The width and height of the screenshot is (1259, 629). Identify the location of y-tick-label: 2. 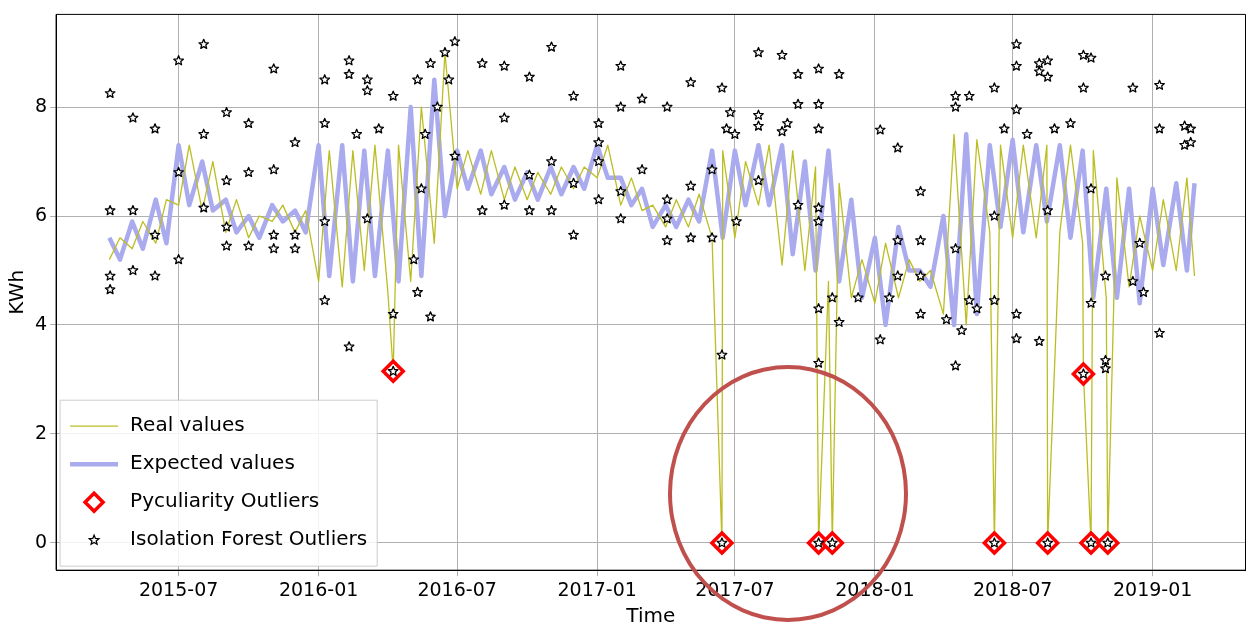
(41, 431).